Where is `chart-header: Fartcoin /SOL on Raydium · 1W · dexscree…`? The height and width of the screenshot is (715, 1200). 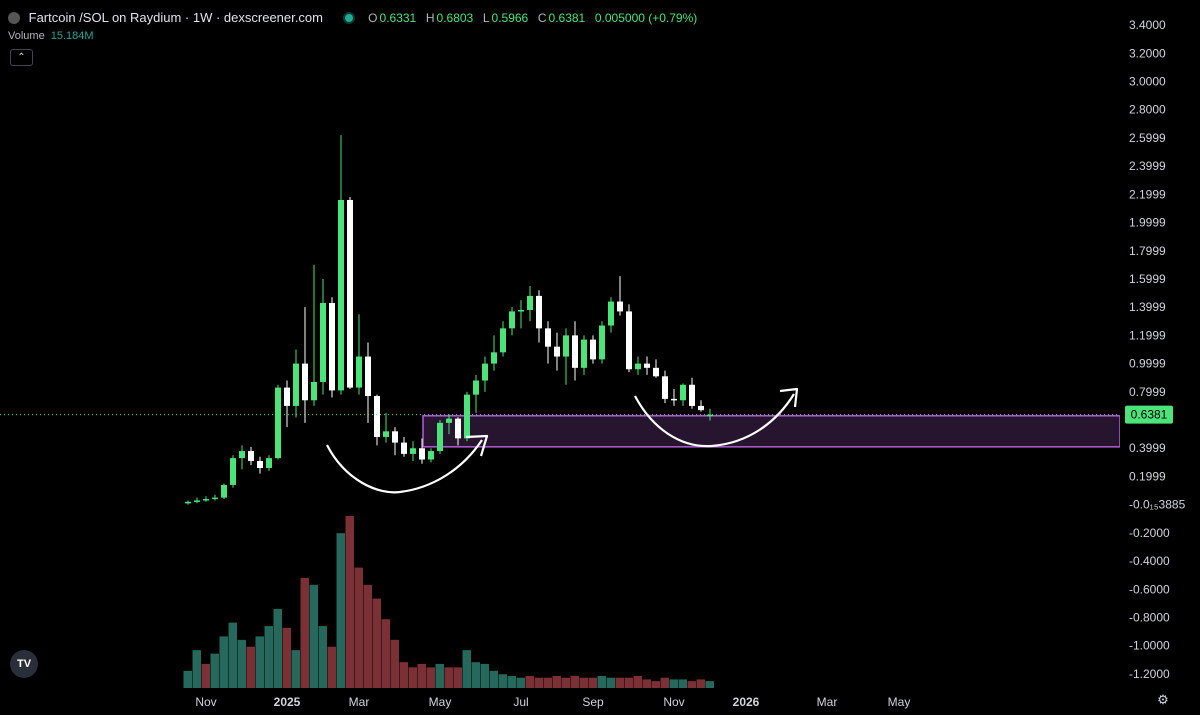
chart-header: Fartcoin /SOL on Raydium · 1W · dexscree… is located at coordinates (355, 17).